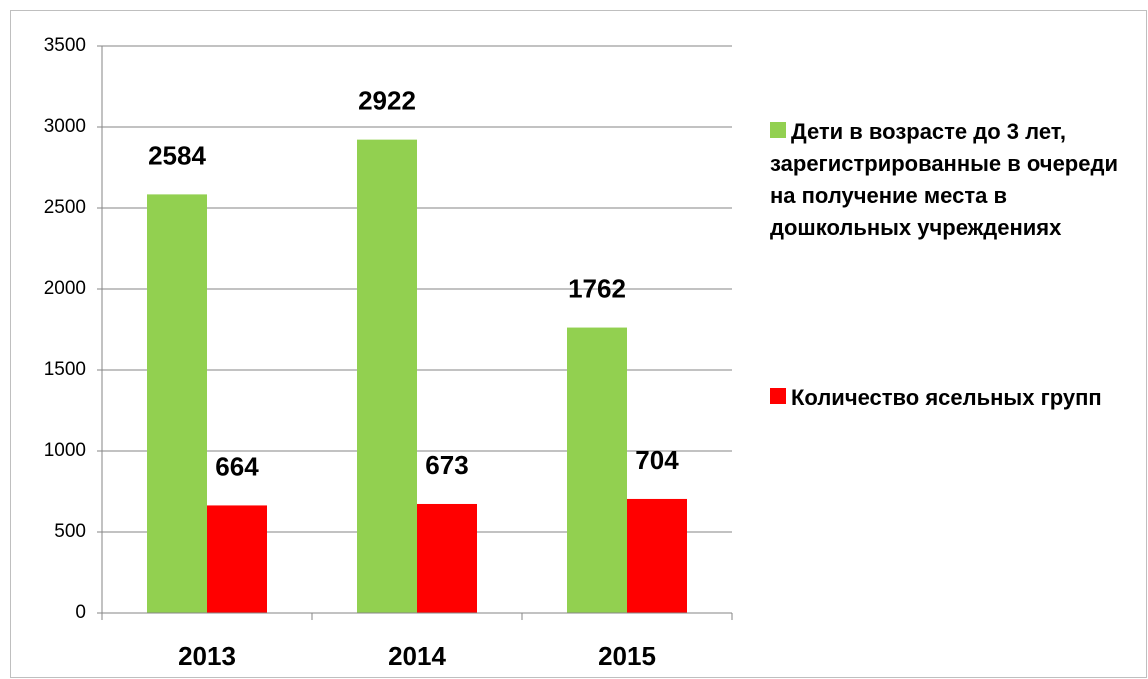  Describe the element at coordinates (177, 155) in the screenshot. I see `data-label: 2584` at that location.